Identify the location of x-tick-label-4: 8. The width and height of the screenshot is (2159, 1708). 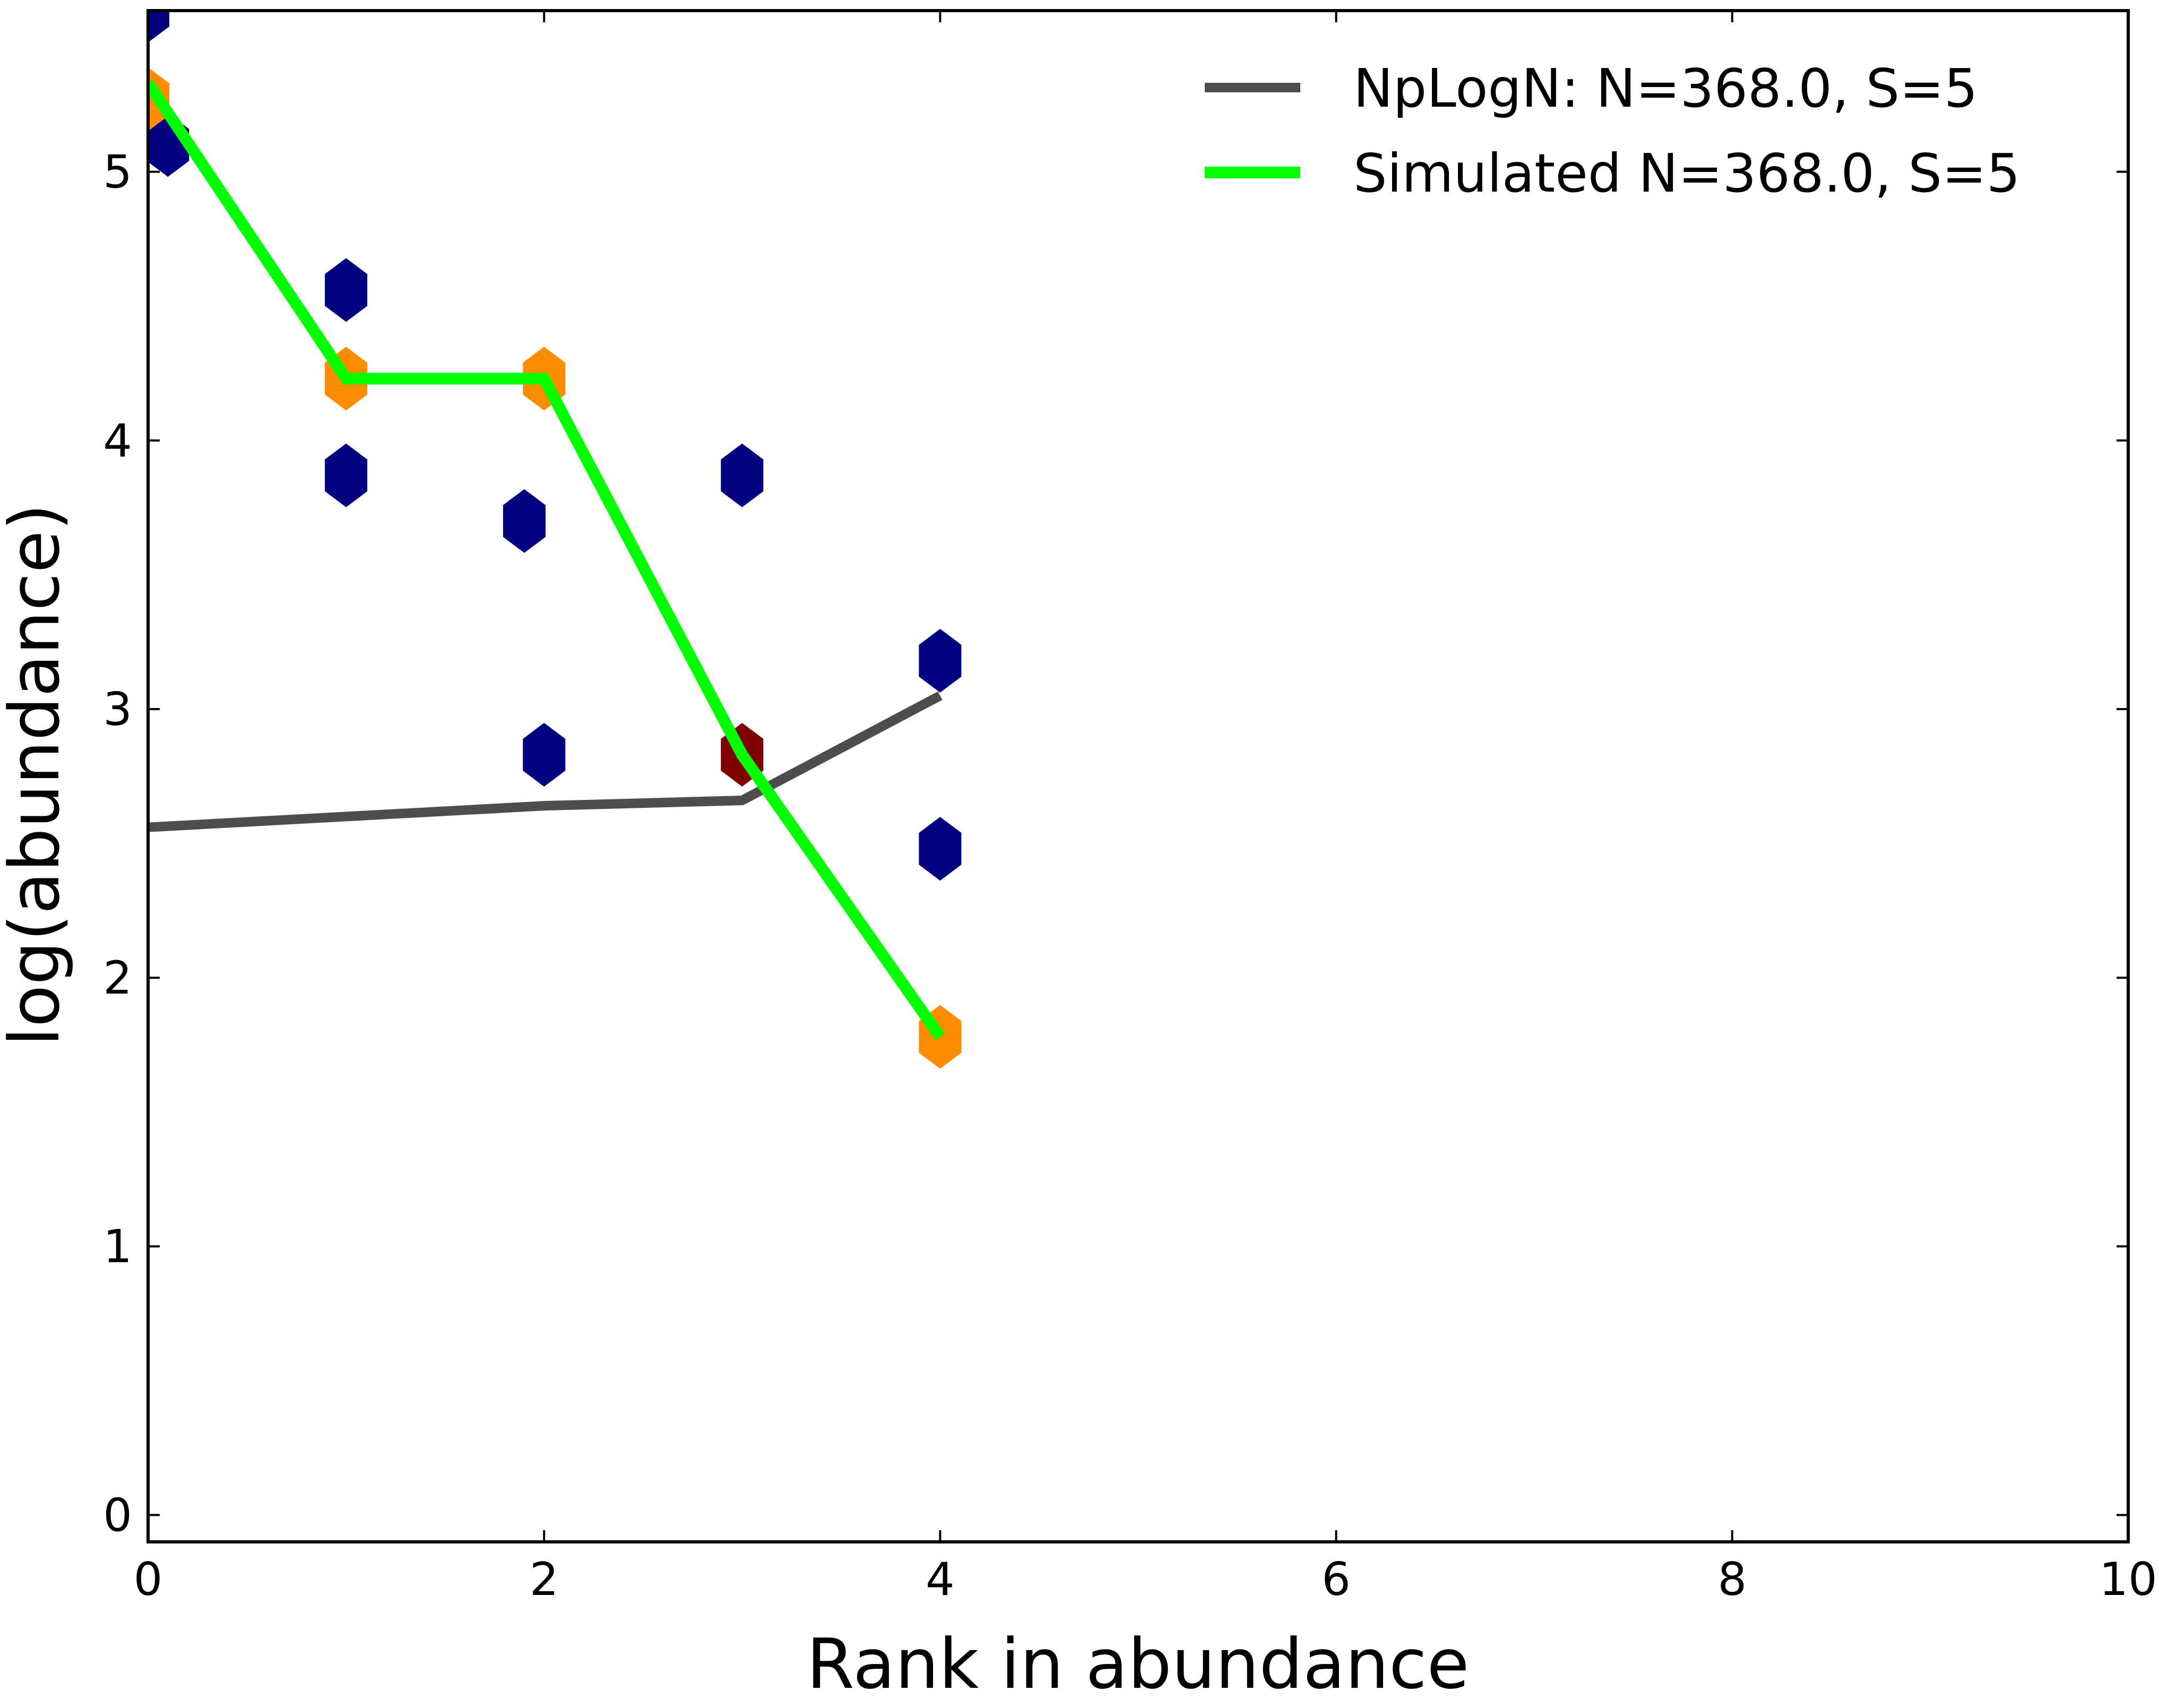
(1732, 1579).